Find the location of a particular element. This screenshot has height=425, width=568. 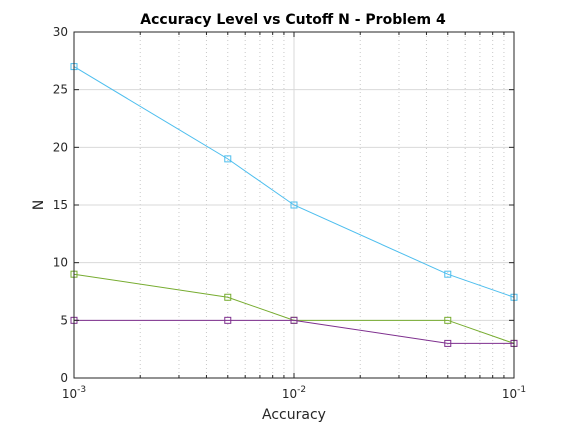

y-tick-label: 5 is located at coordinates (64, 320).